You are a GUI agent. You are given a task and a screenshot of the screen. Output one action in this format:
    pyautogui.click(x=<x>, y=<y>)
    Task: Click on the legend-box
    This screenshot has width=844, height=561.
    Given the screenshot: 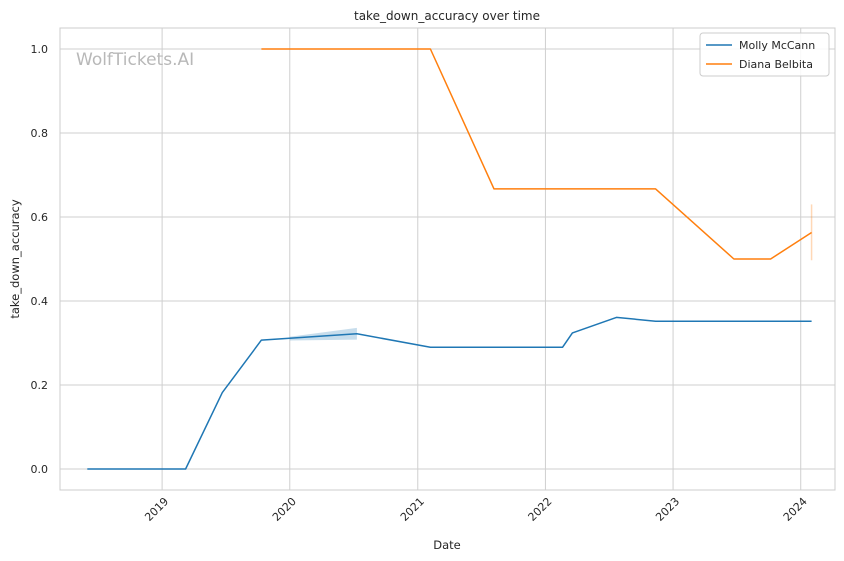 What is the action you would take?
    pyautogui.click(x=764, y=54)
    